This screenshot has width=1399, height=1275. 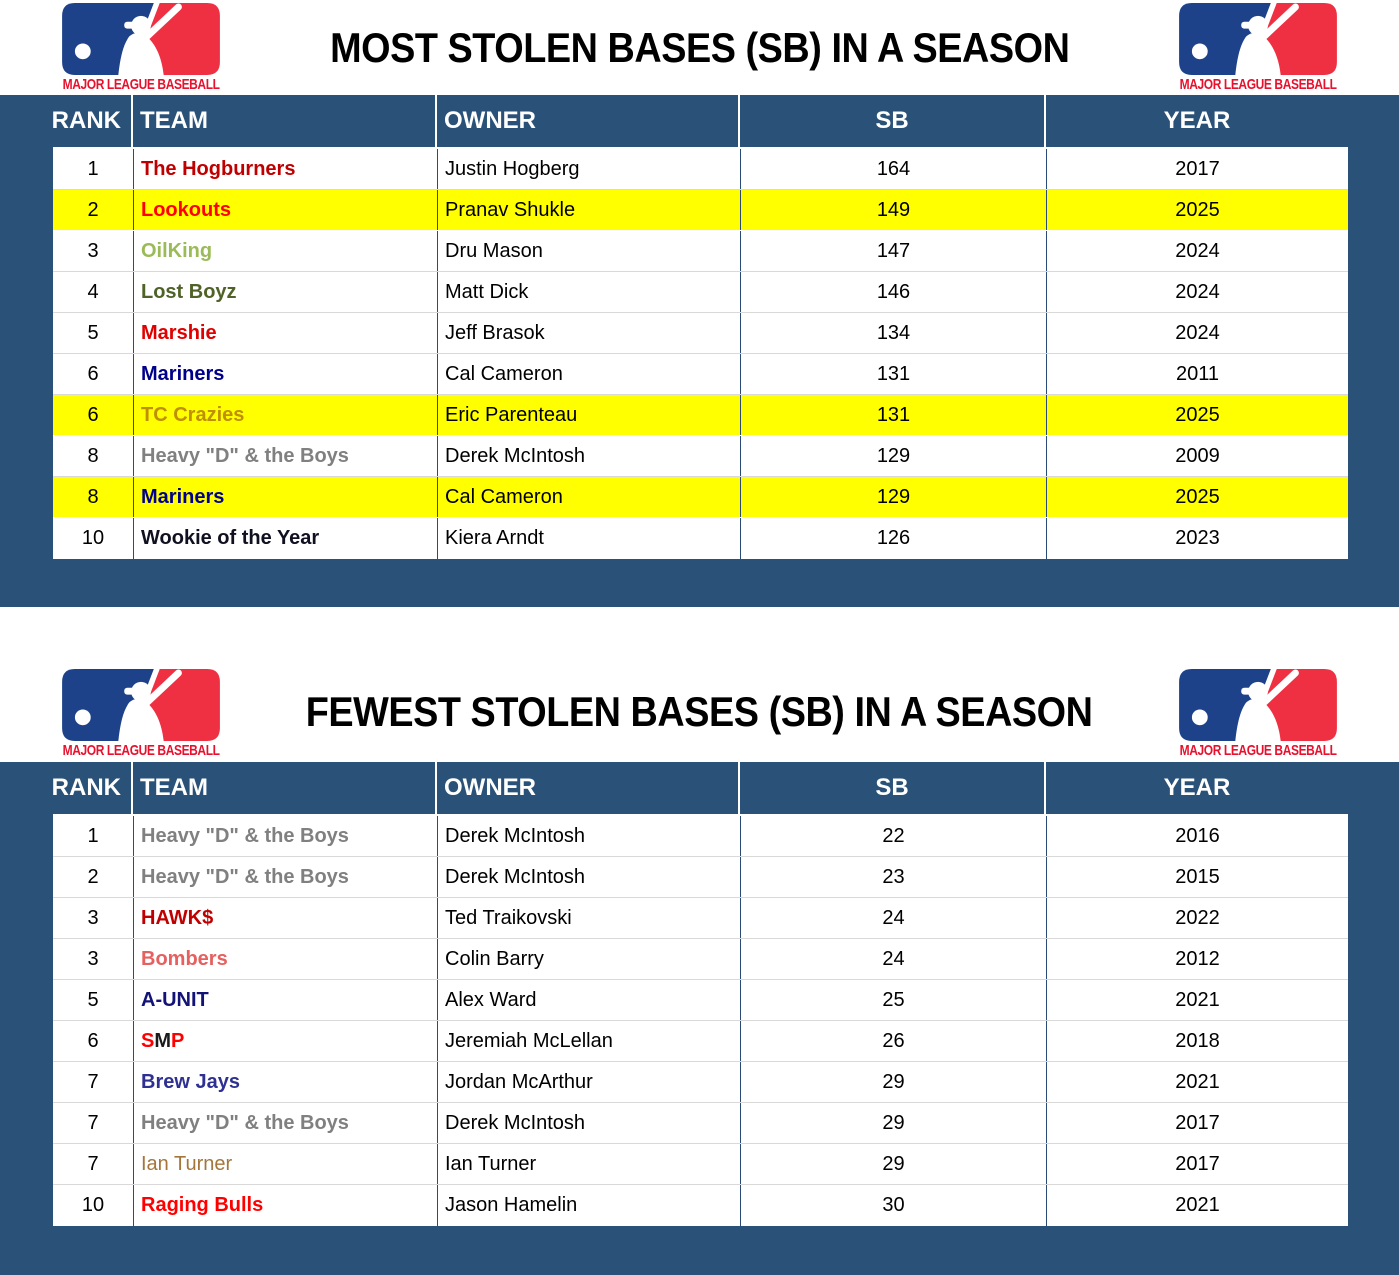 What do you see at coordinates (588, 1000) in the screenshot?
I see `owner-cell: Alex Ward` at bounding box center [588, 1000].